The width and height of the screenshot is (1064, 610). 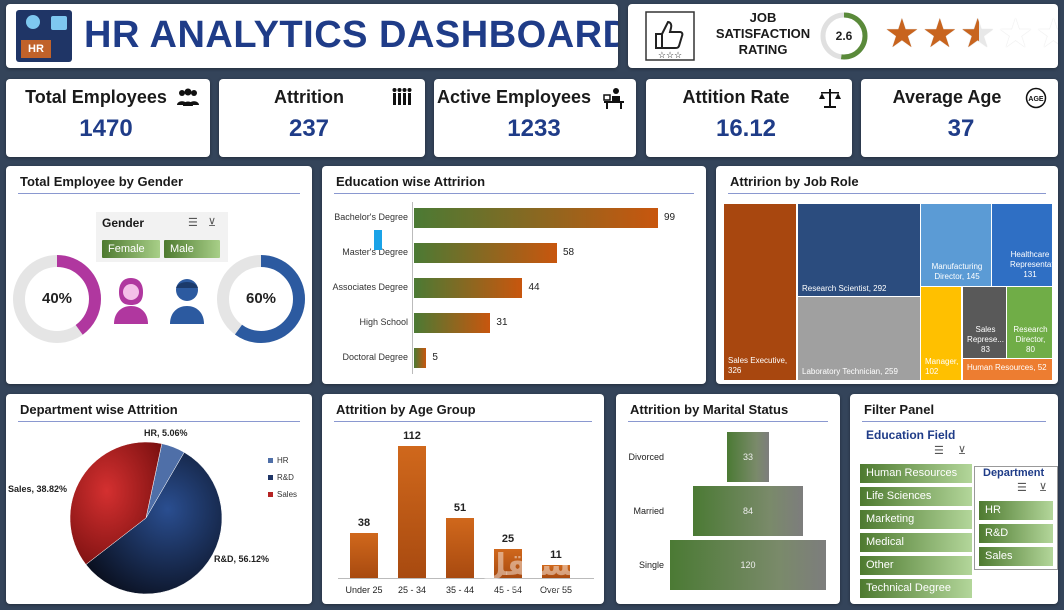 What do you see at coordinates (412, 590) in the screenshot?
I see `category-label: 25 - 34` at bounding box center [412, 590].